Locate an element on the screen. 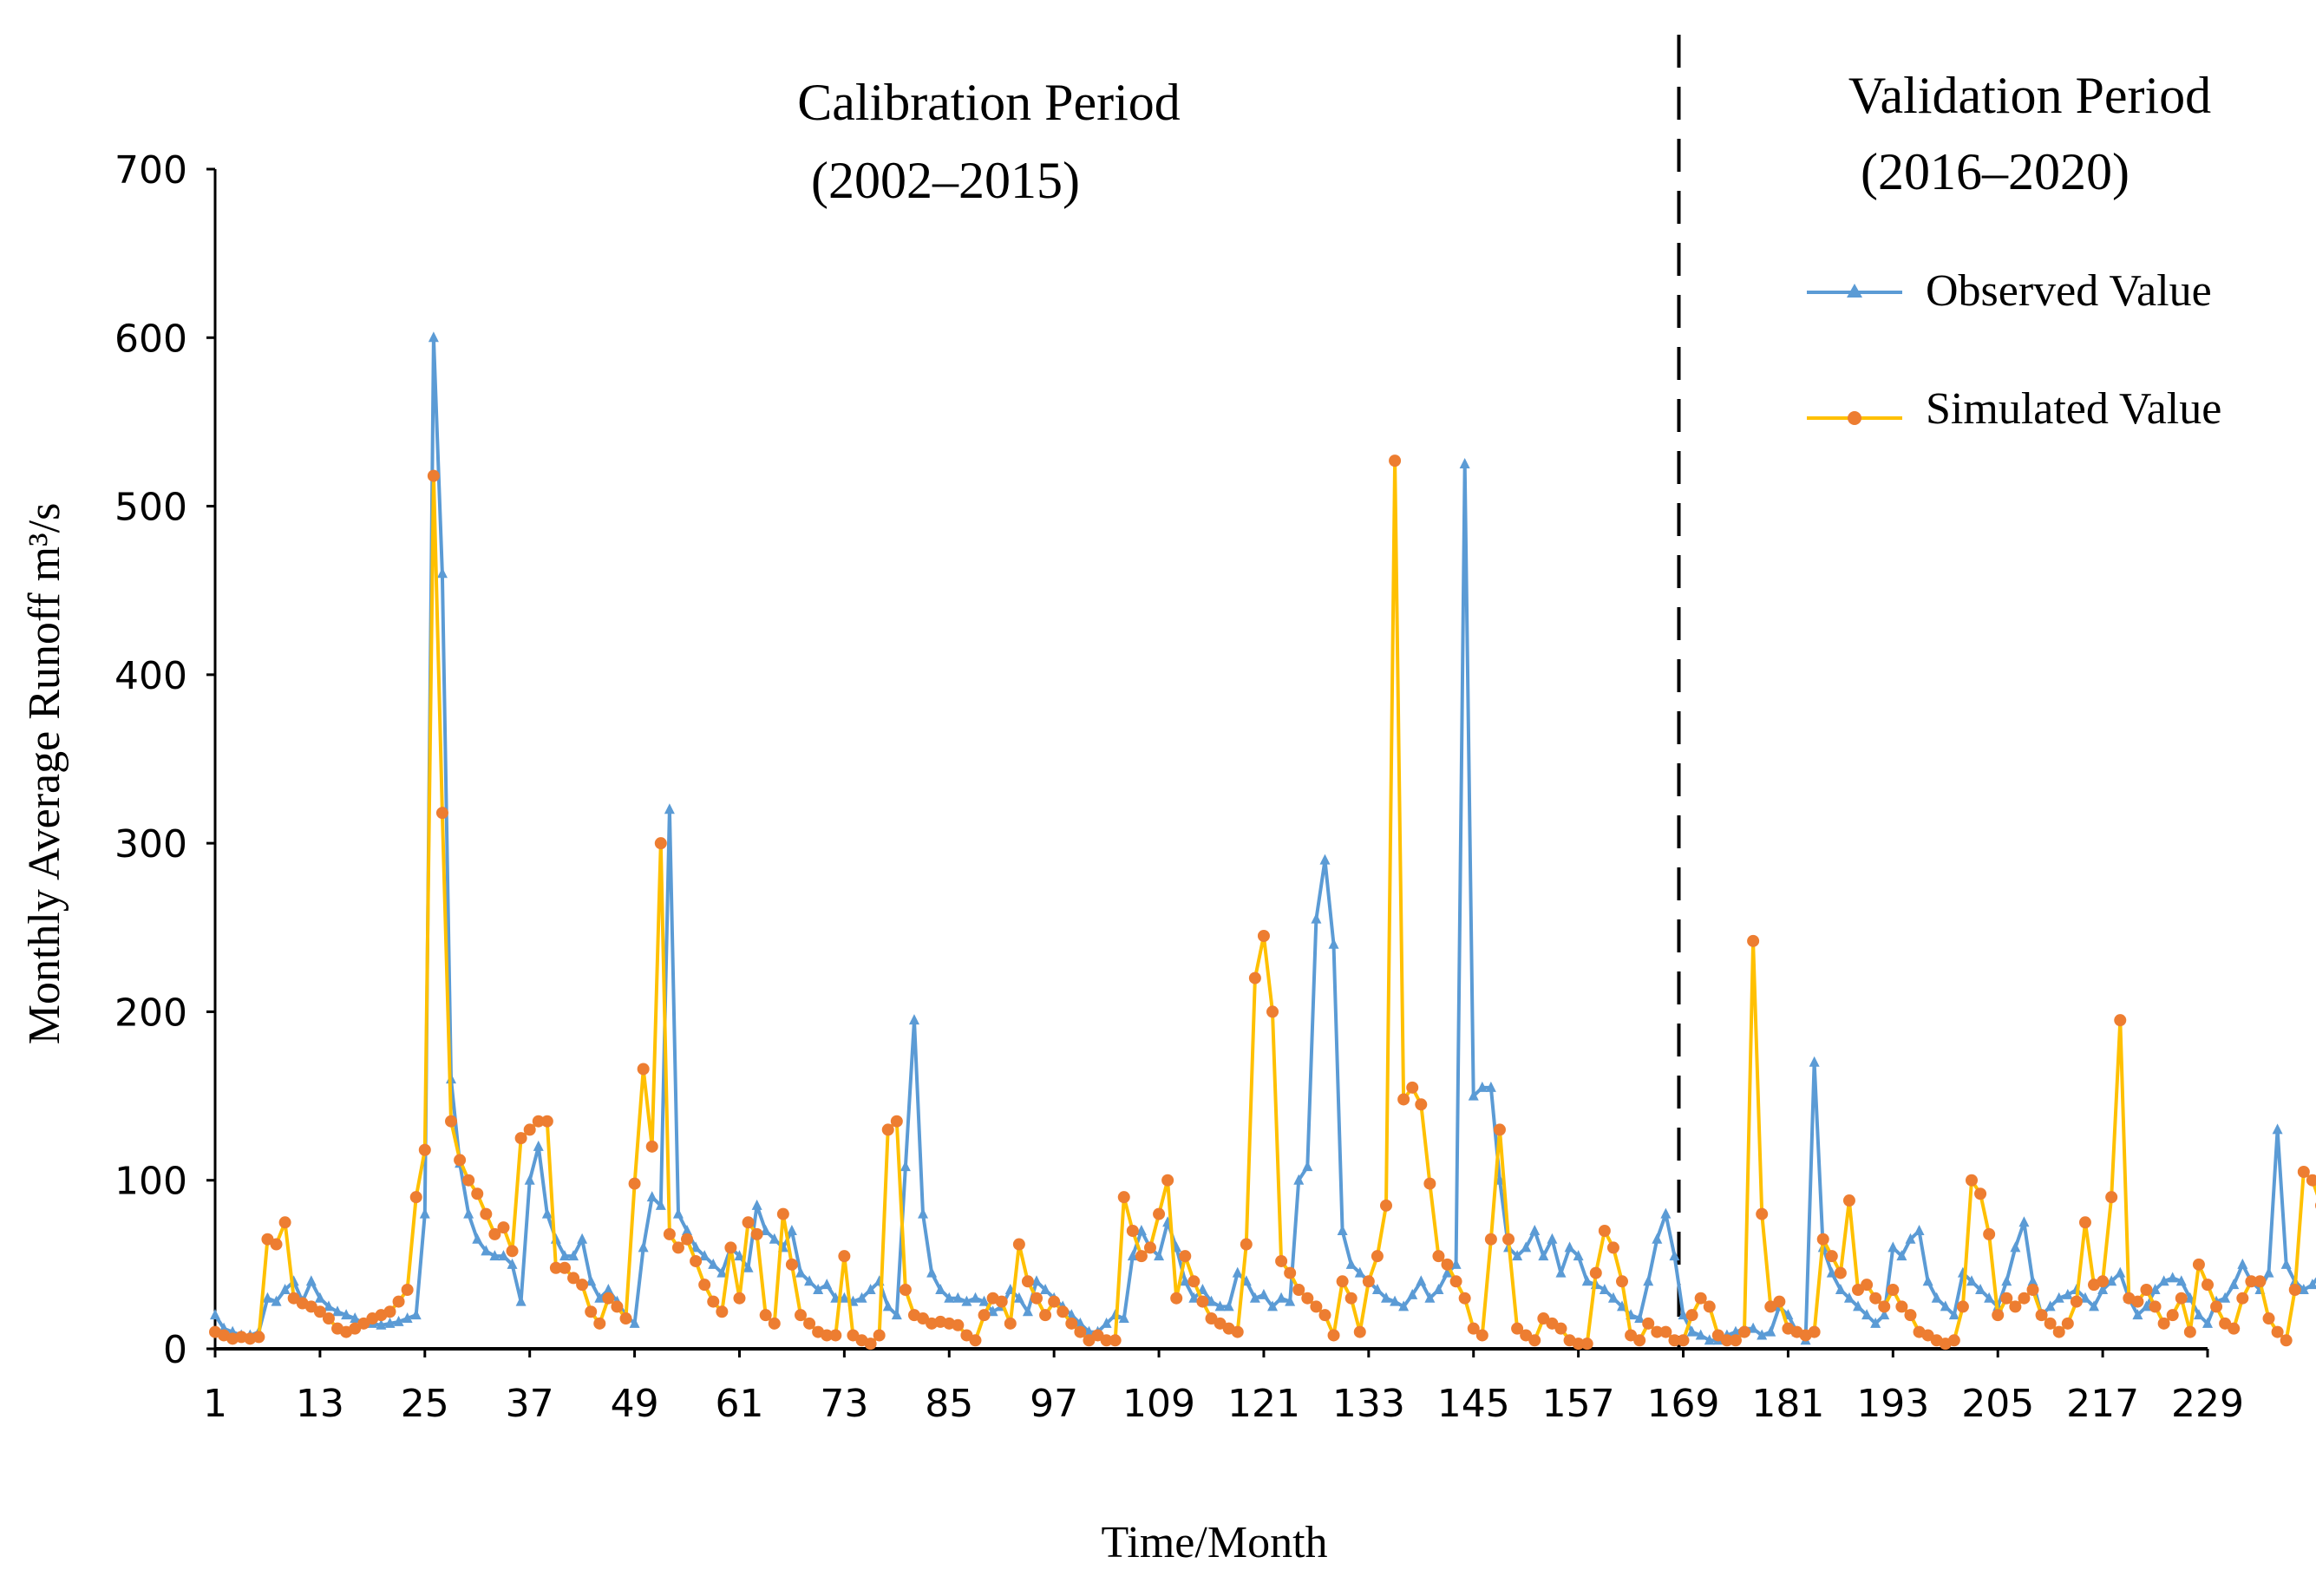  x-tick-label: 49 is located at coordinates (635, 1404).